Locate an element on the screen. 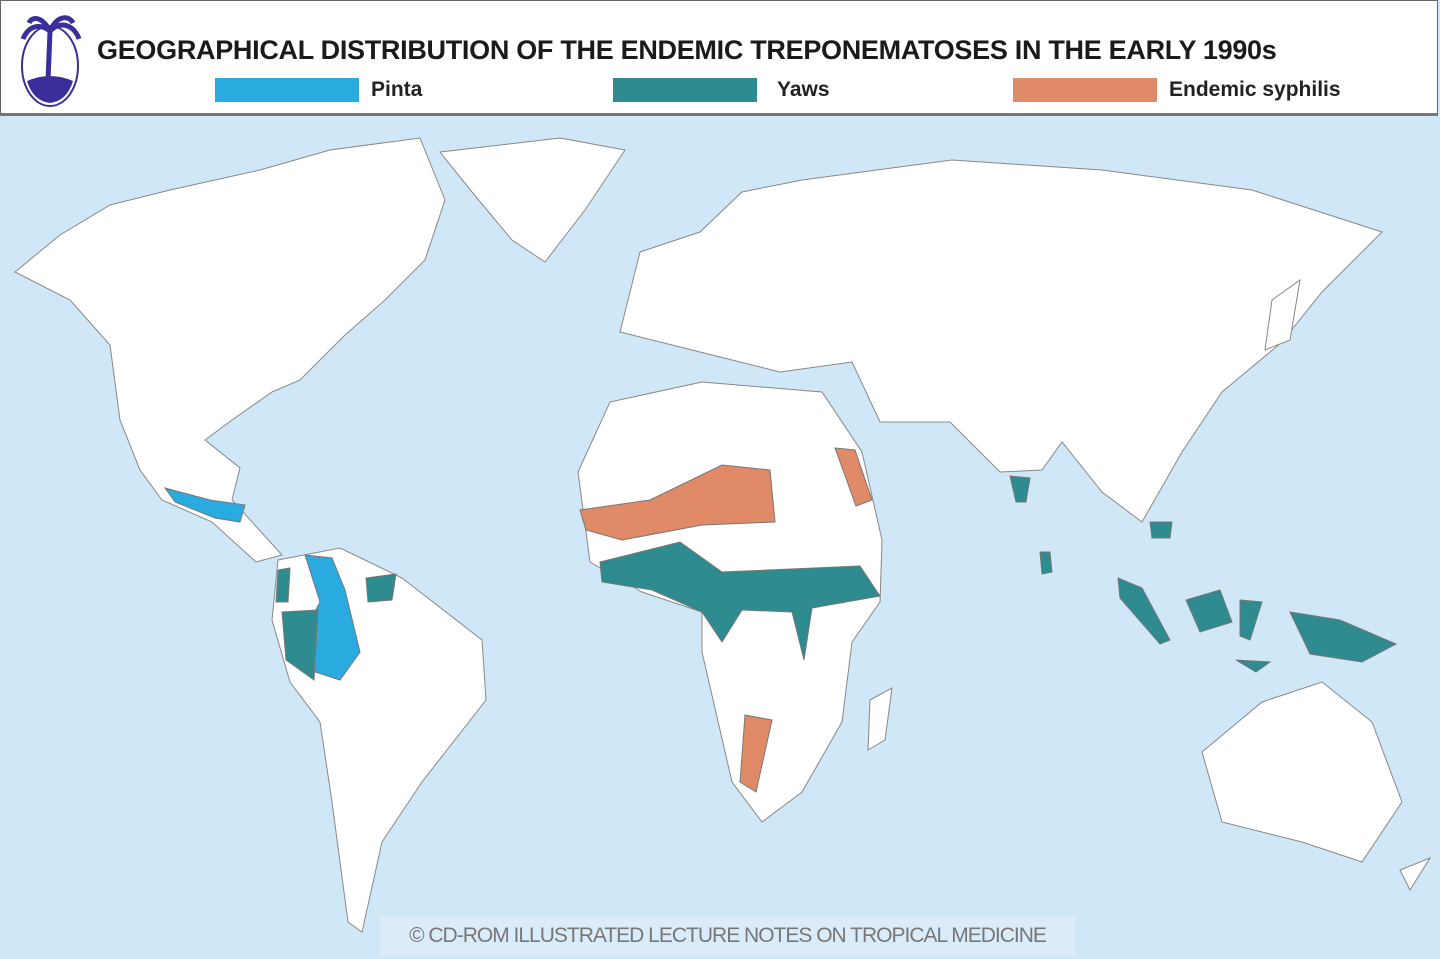 The width and height of the screenshot is (1440, 959). legend-swatch-yaws is located at coordinates (685, 90).